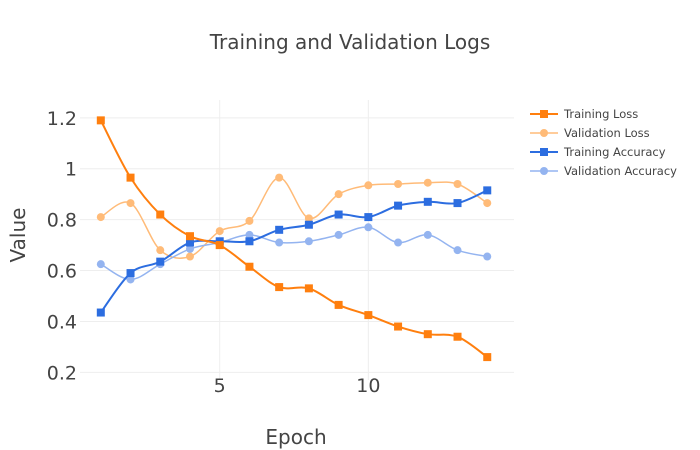 This screenshot has height=450, width=700. What do you see at coordinates (368, 386) in the screenshot?
I see `x-tick-label: 10` at bounding box center [368, 386].